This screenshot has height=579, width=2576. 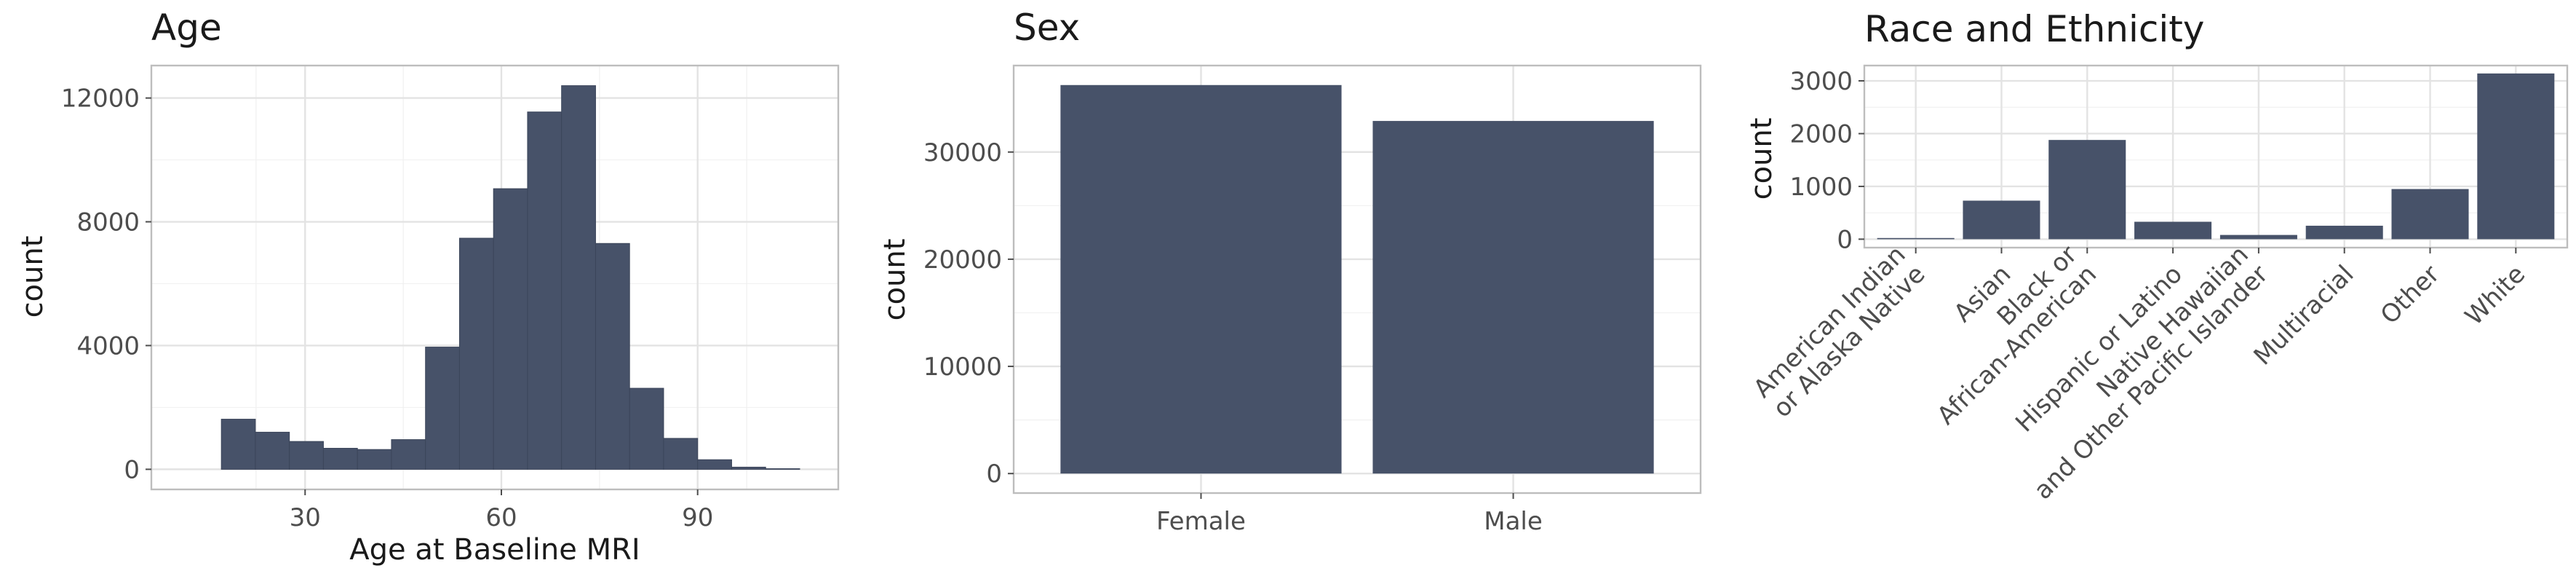 What do you see at coordinates (494, 550) in the screenshot?
I see `age-x-axis-title: Age at Baseline MRI` at bounding box center [494, 550].